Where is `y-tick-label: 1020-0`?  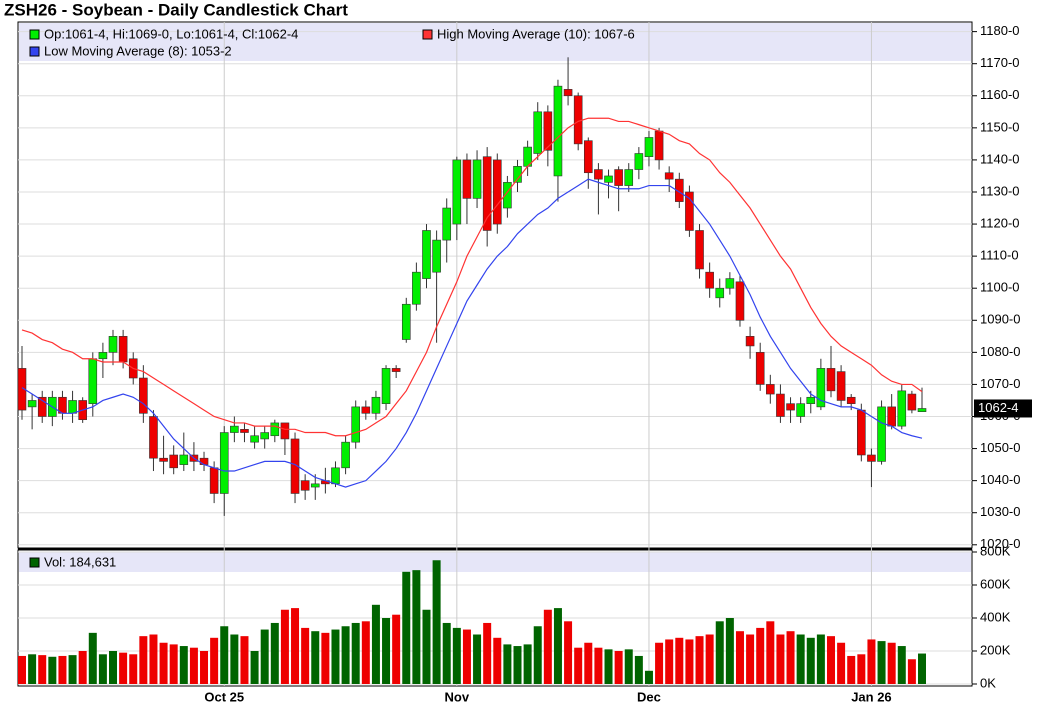 y-tick-label: 1020-0 is located at coordinates (1000, 543).